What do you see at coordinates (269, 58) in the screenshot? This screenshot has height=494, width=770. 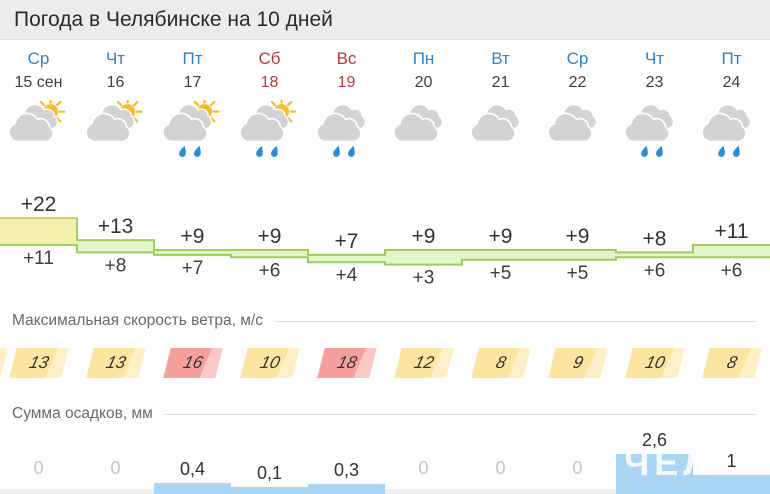 I see `day-of-week-label: Сб` at bounding box center [269, 58].